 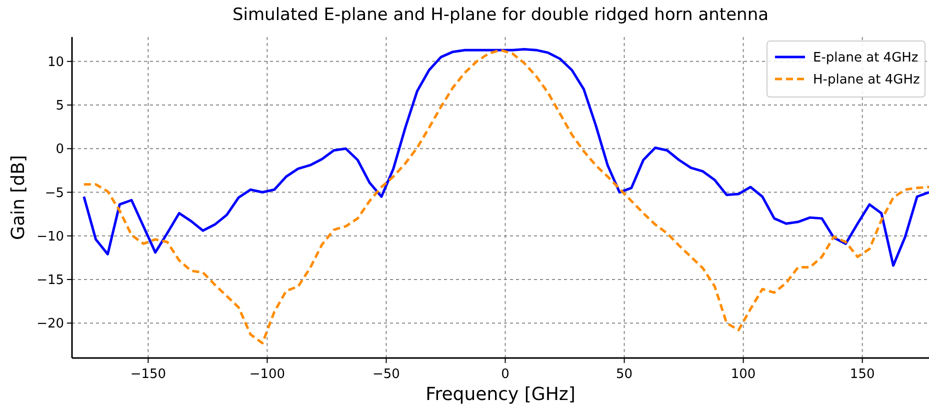 What do you see at coordinates (267, 374) in the screenshot?
I see `x-tick-label: −100` at bounding box center [267, 374].